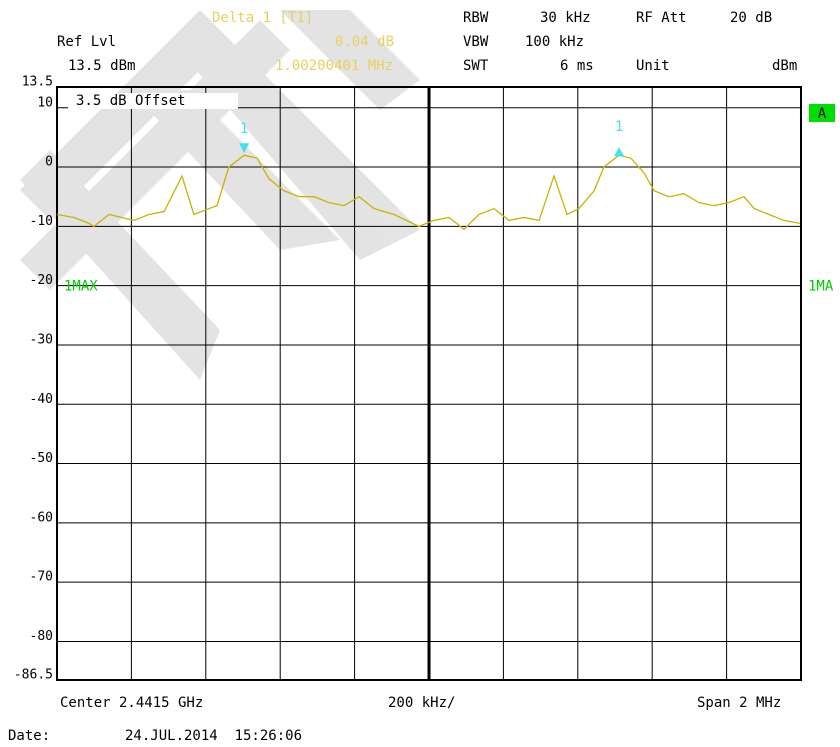  What do you see at coordinates (49, 162) in the screenshot?
I see `y-tick-label: 0` at bounding box center [49, 162].